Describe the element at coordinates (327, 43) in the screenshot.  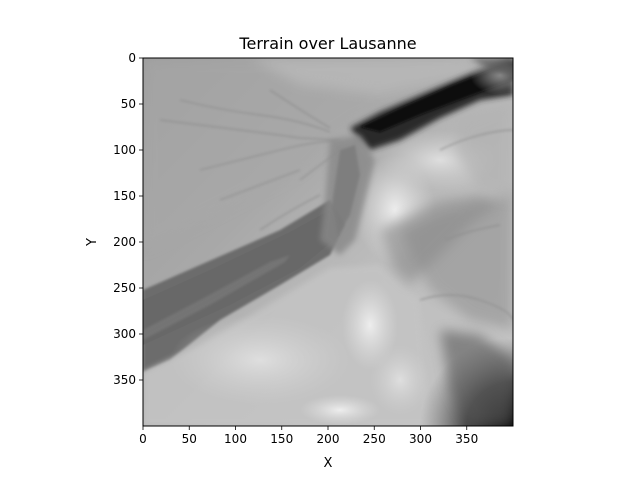
I see `chart-title: Terrain over Lausanne` at that location.